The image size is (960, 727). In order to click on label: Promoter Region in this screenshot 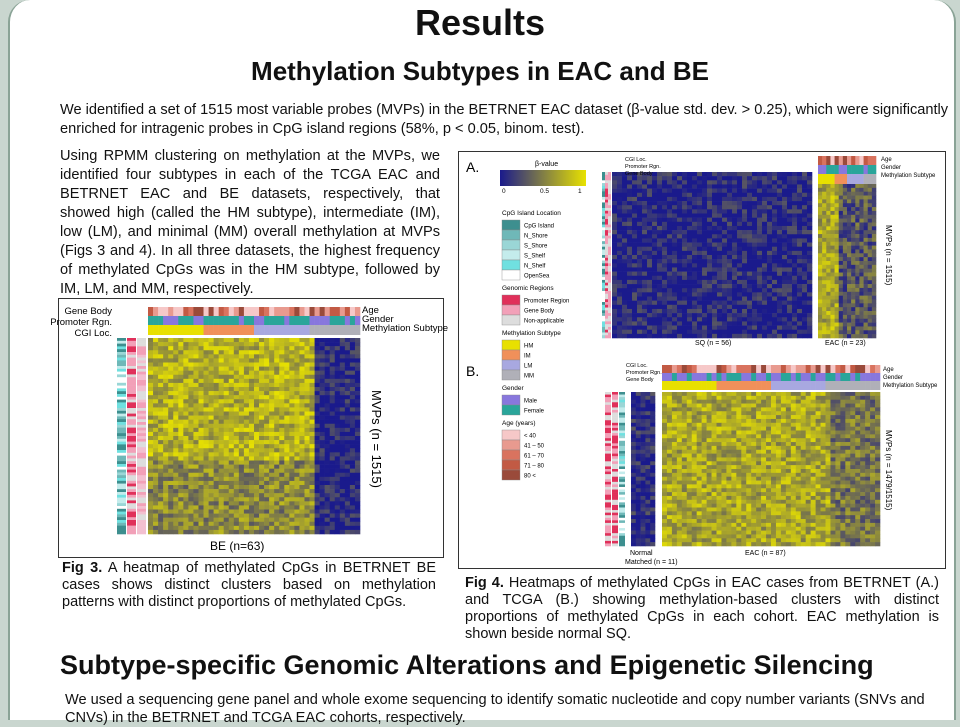, I will do `click(546, 302)`.